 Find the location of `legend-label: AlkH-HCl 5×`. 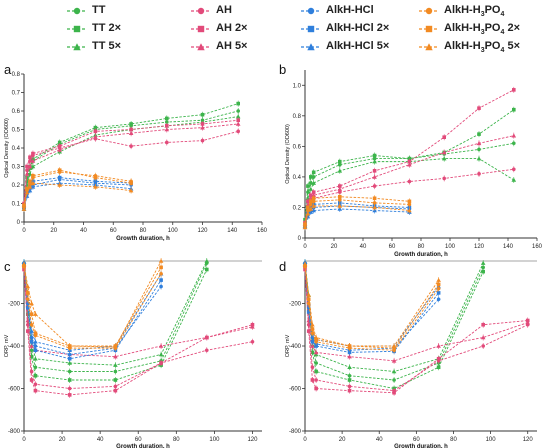

legend-label: AlkH-HCl 5× is located at coordinates (358, 46).